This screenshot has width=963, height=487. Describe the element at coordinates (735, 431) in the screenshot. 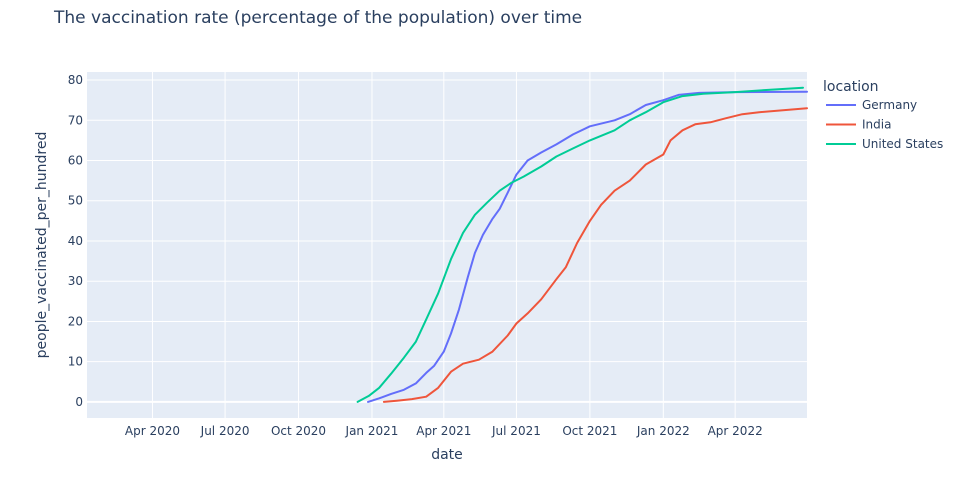

I see `x-tick-label: Apr 2022` at that location.